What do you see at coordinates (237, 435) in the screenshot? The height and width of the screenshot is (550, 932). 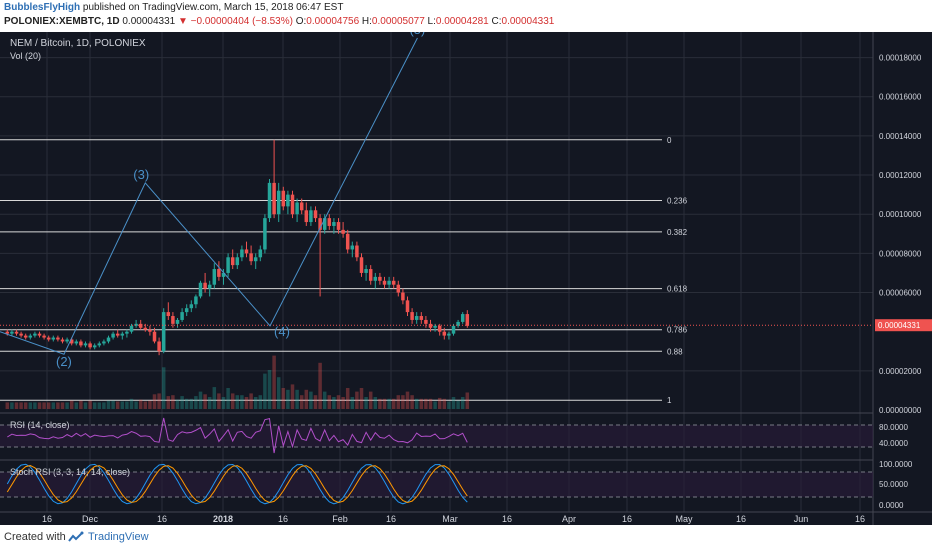 I see `rsi-line` at bounding box center [237, 435].